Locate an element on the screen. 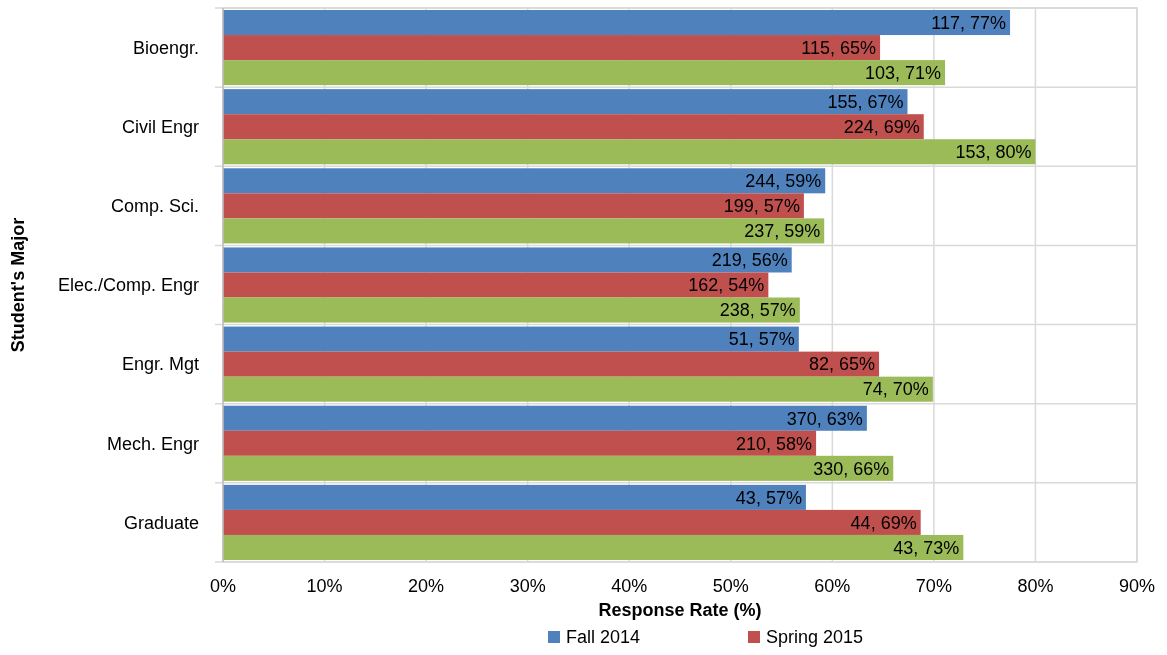 This screenshot has height=655, width=1167. data-label: 44, 69% is located at coordinates (883, 522).